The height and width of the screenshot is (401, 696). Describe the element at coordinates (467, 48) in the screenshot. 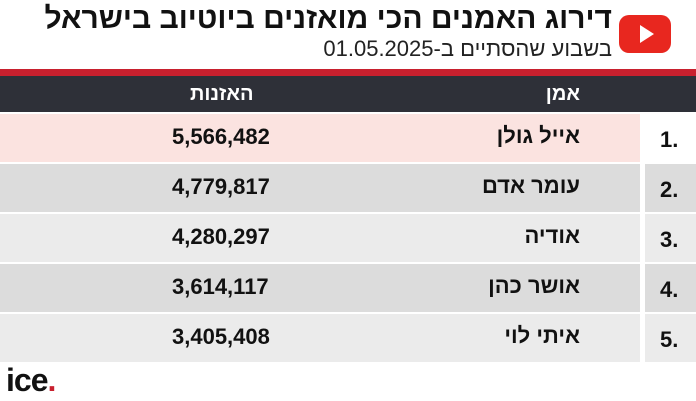

I see `page-subtitle: בשבוע שהסתיים ב-01.05.2025` at that location.